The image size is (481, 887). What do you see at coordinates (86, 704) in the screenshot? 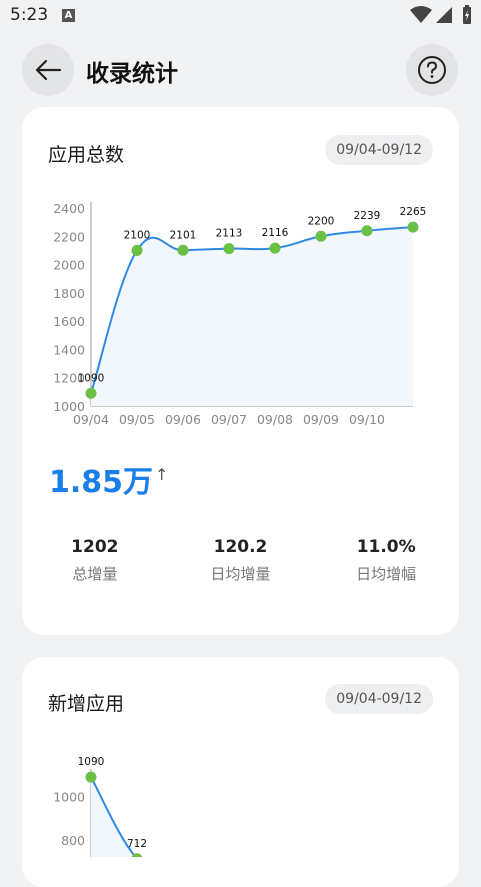
I see `card-title: 新增应用` at bounding box center [86, 704].